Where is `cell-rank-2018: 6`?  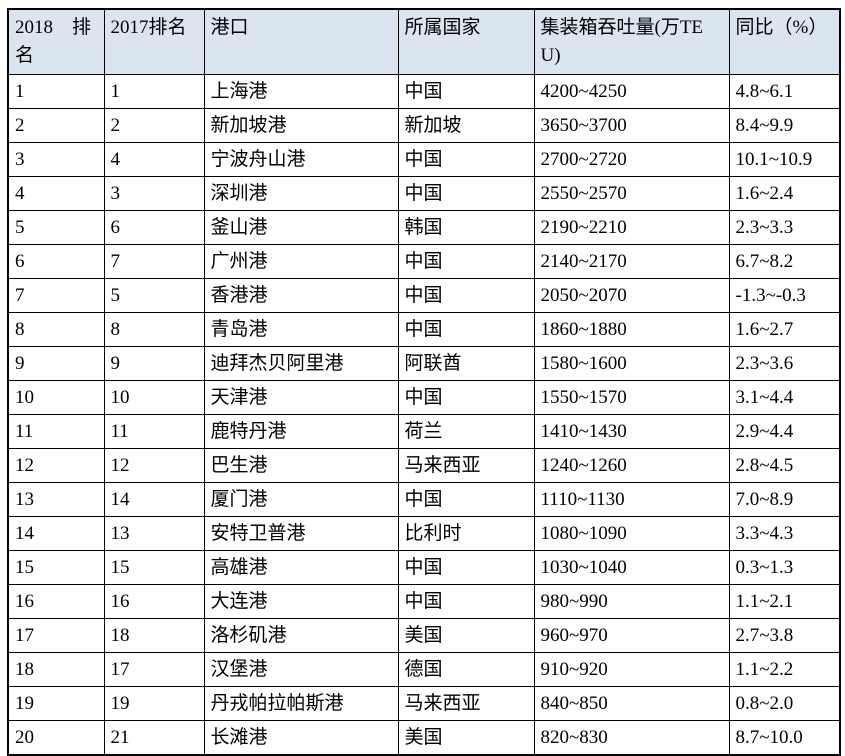
cell-rank-2018: 6 is located at coordinates (56, 261).